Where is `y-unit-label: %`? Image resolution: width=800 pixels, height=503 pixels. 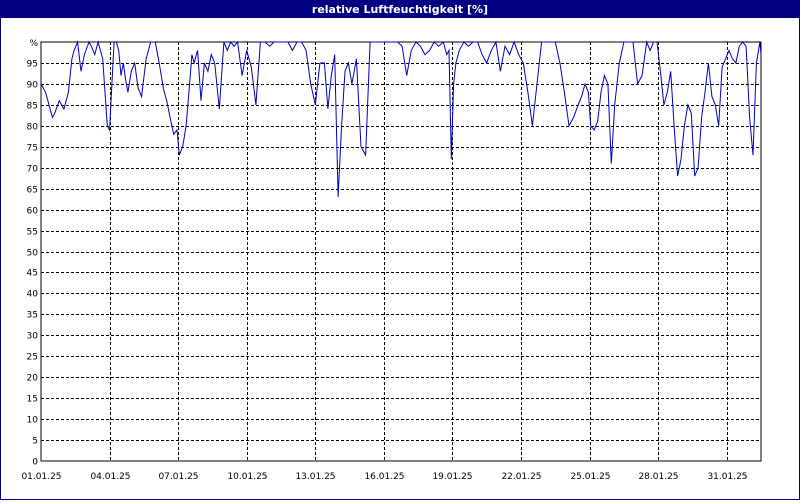
y-unit-label: % is located at coordinates (33, 44).